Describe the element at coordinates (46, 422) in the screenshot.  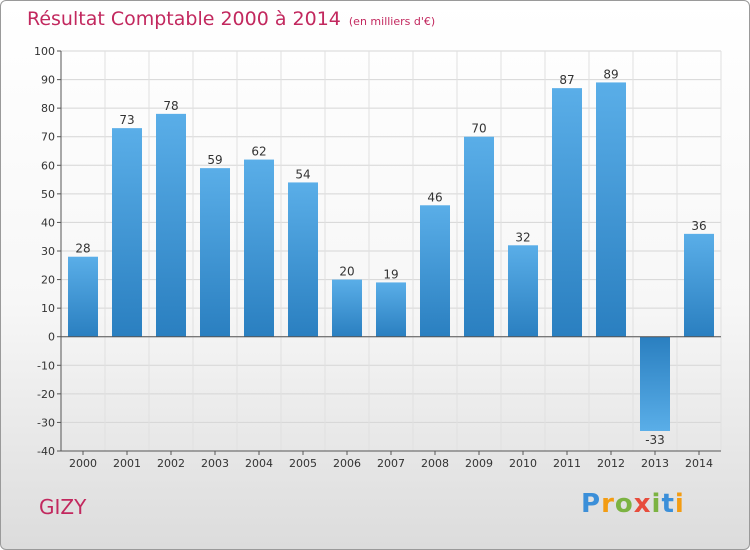
I see `y-tick-label: -30` at that location.